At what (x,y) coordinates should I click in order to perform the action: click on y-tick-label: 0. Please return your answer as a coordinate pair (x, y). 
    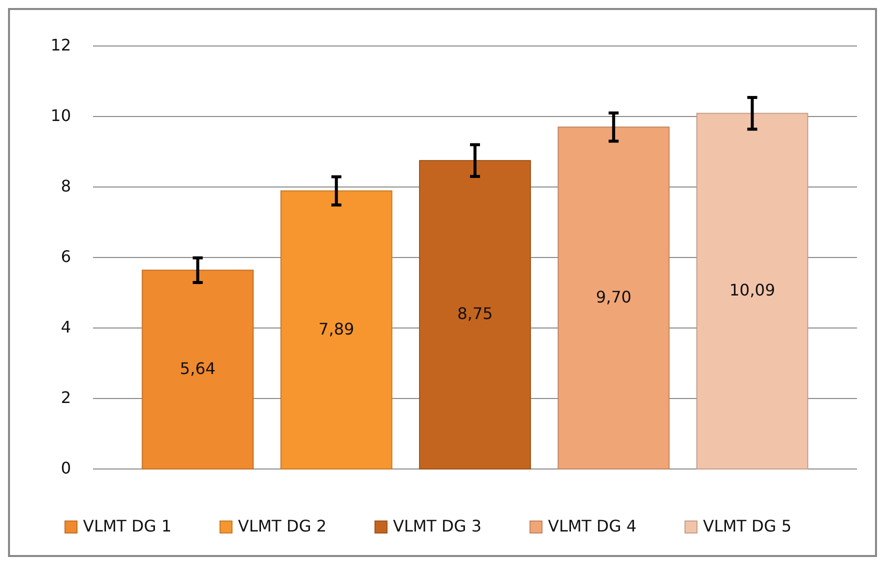
    Looking at the image, I should click on (65, 468).